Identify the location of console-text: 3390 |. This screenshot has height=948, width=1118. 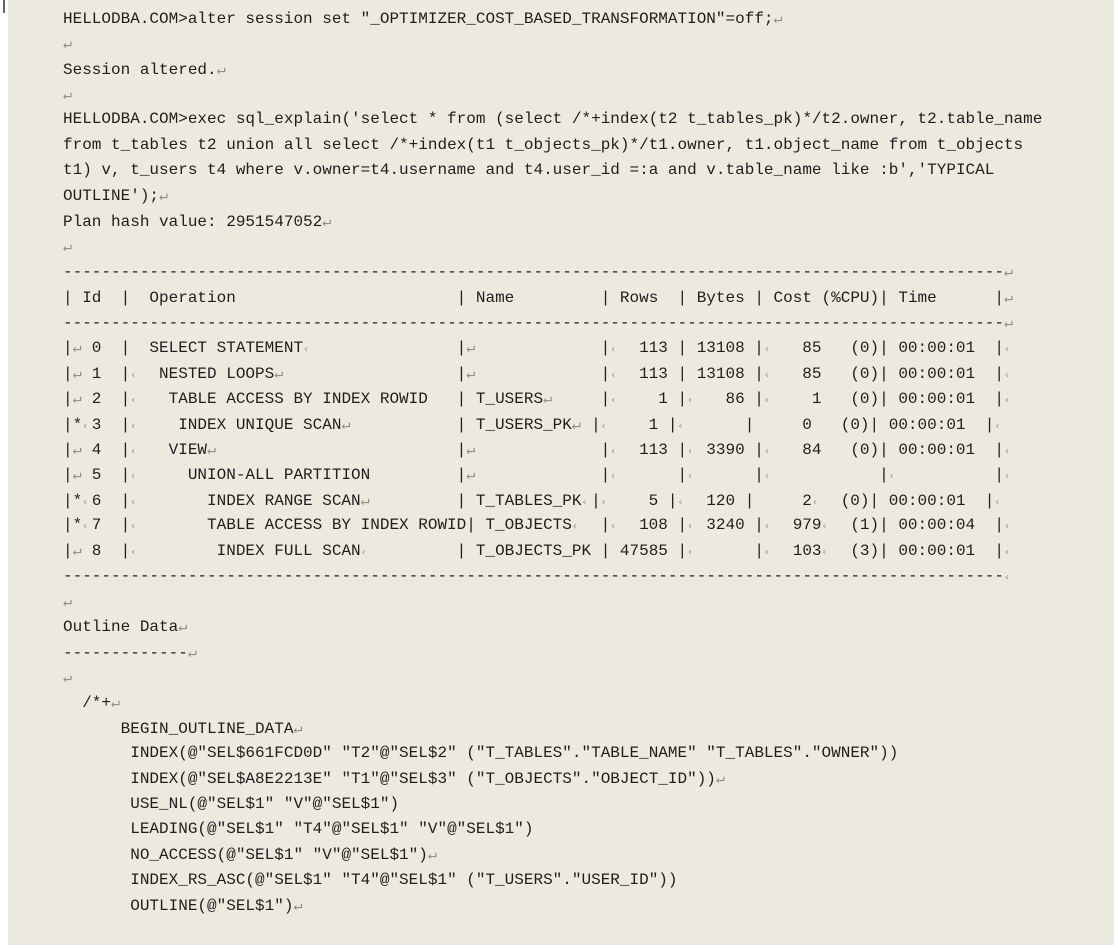
(730, 449).